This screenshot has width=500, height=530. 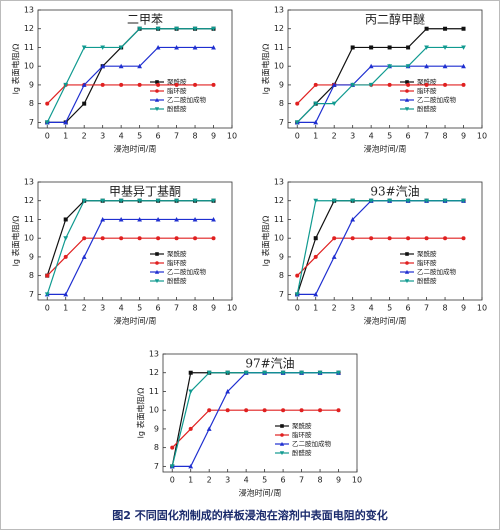 I want to click on legend-label: 聚酰胺, so click(x=177, y=81).